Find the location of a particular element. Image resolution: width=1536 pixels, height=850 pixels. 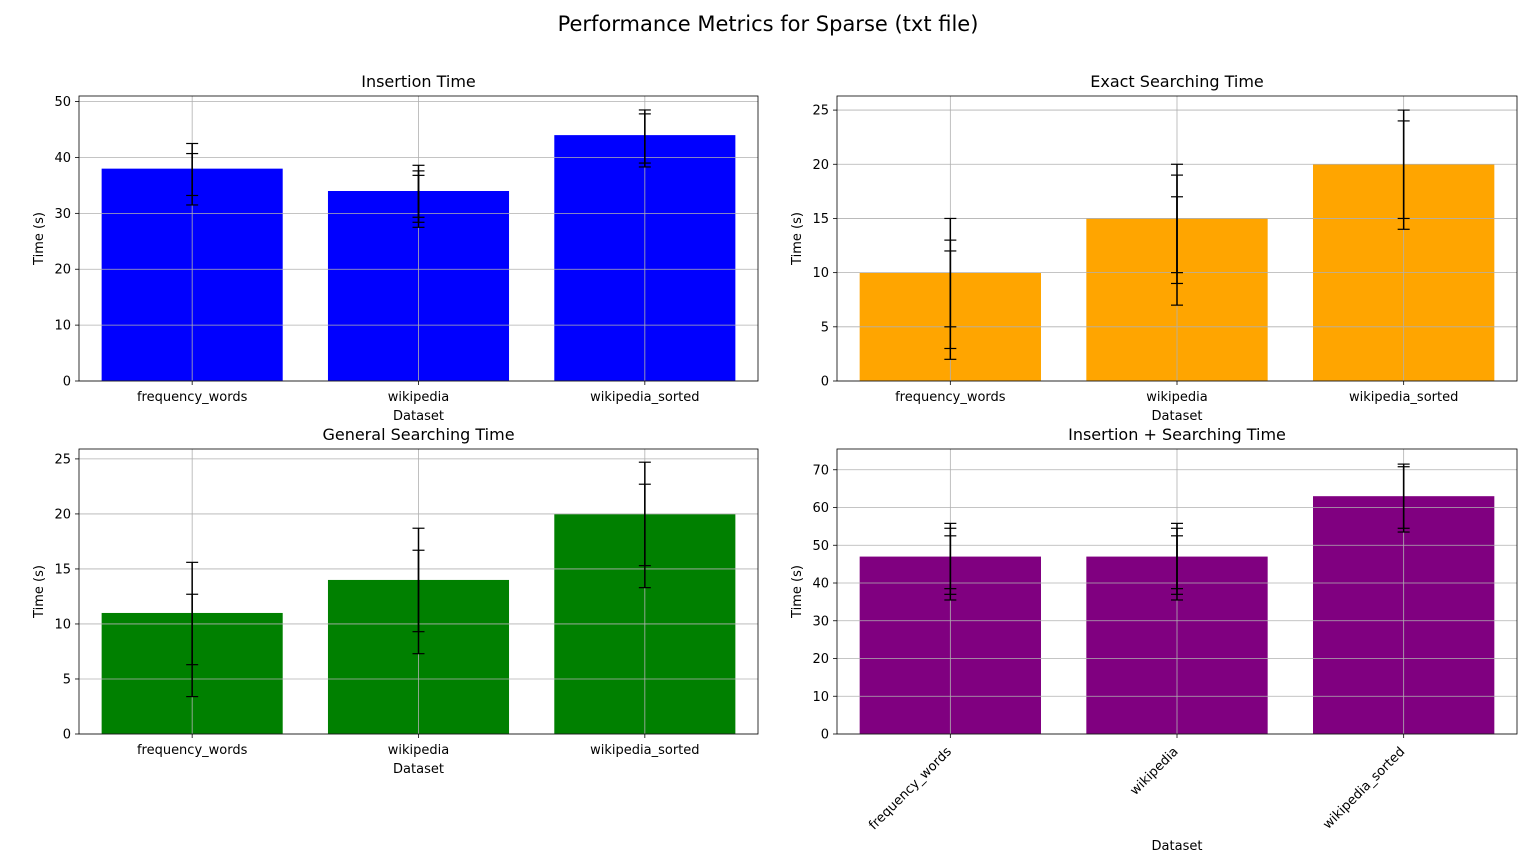

chart-title: Insertion + Searching Time is located at coordinates (1177, 434).